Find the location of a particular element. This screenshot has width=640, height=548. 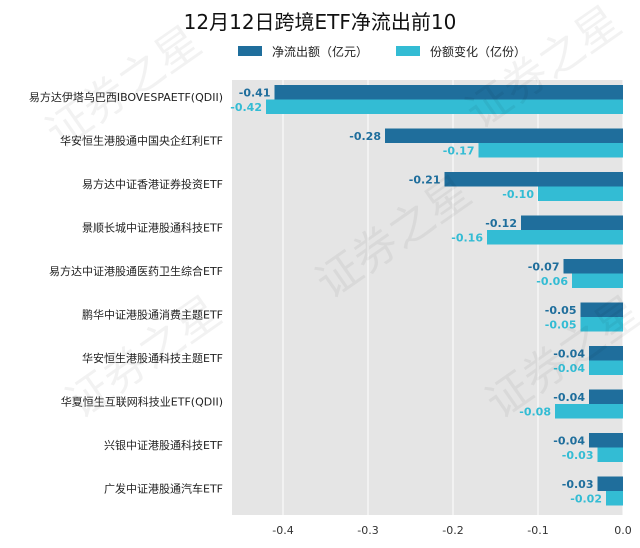

data-label-share-change: -0.03 is located at coordinates (578, 455).